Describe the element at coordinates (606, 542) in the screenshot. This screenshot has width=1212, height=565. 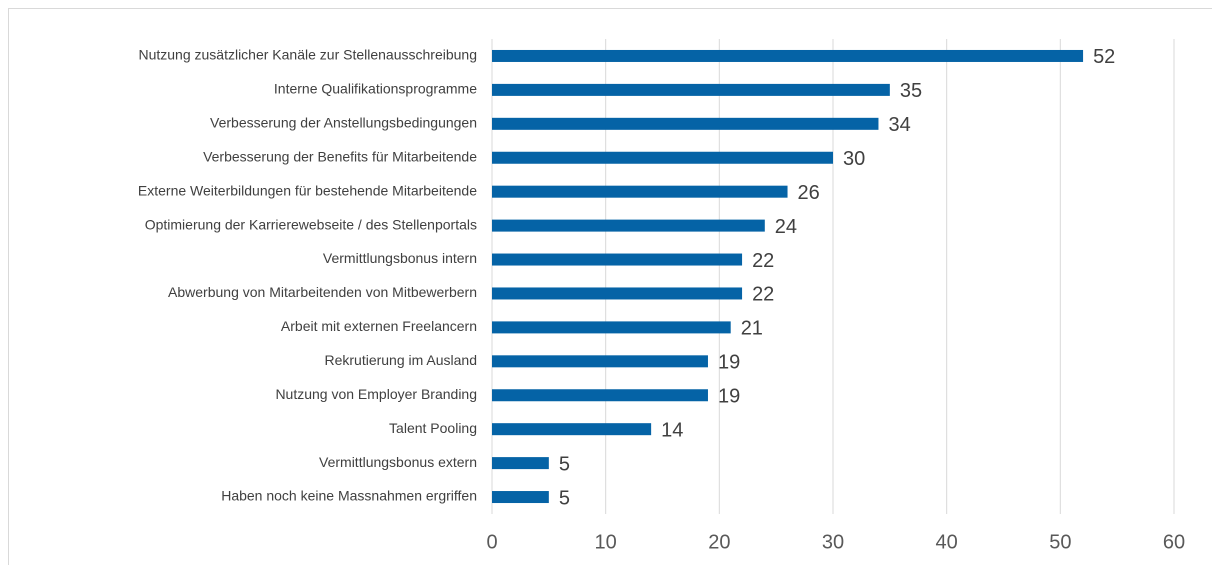
I see `x-tick-label: 10` at that location.